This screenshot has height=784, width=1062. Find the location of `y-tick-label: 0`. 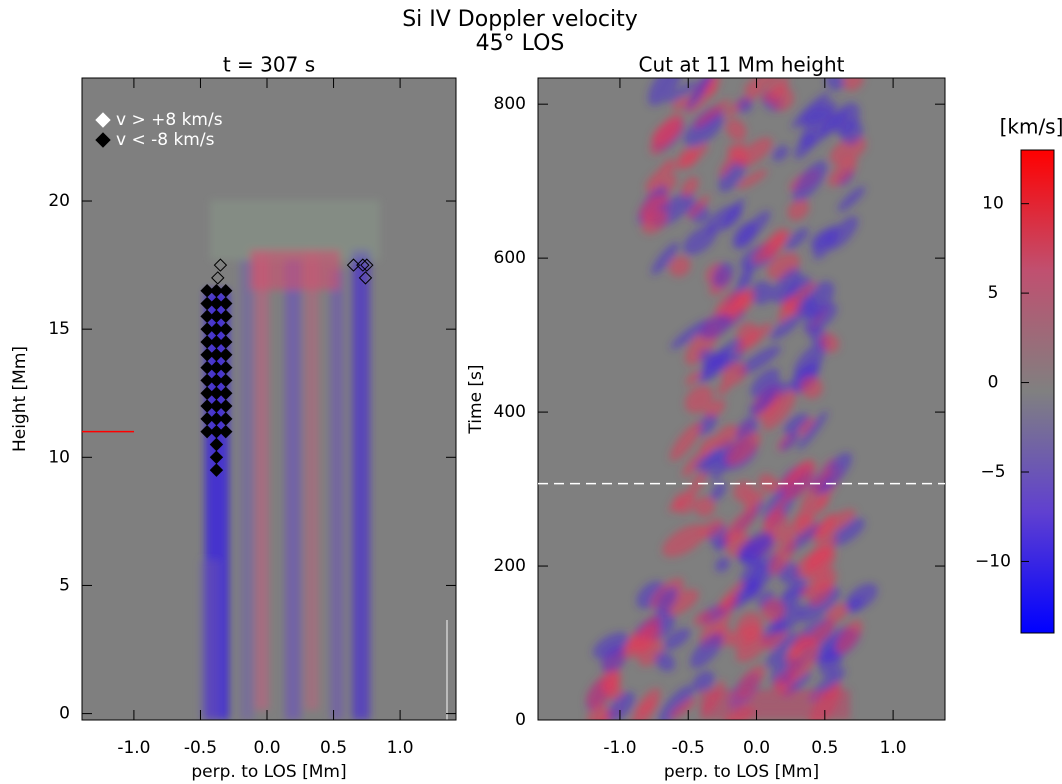

y-tick-label: 0 is located at coordinates (520, 720).